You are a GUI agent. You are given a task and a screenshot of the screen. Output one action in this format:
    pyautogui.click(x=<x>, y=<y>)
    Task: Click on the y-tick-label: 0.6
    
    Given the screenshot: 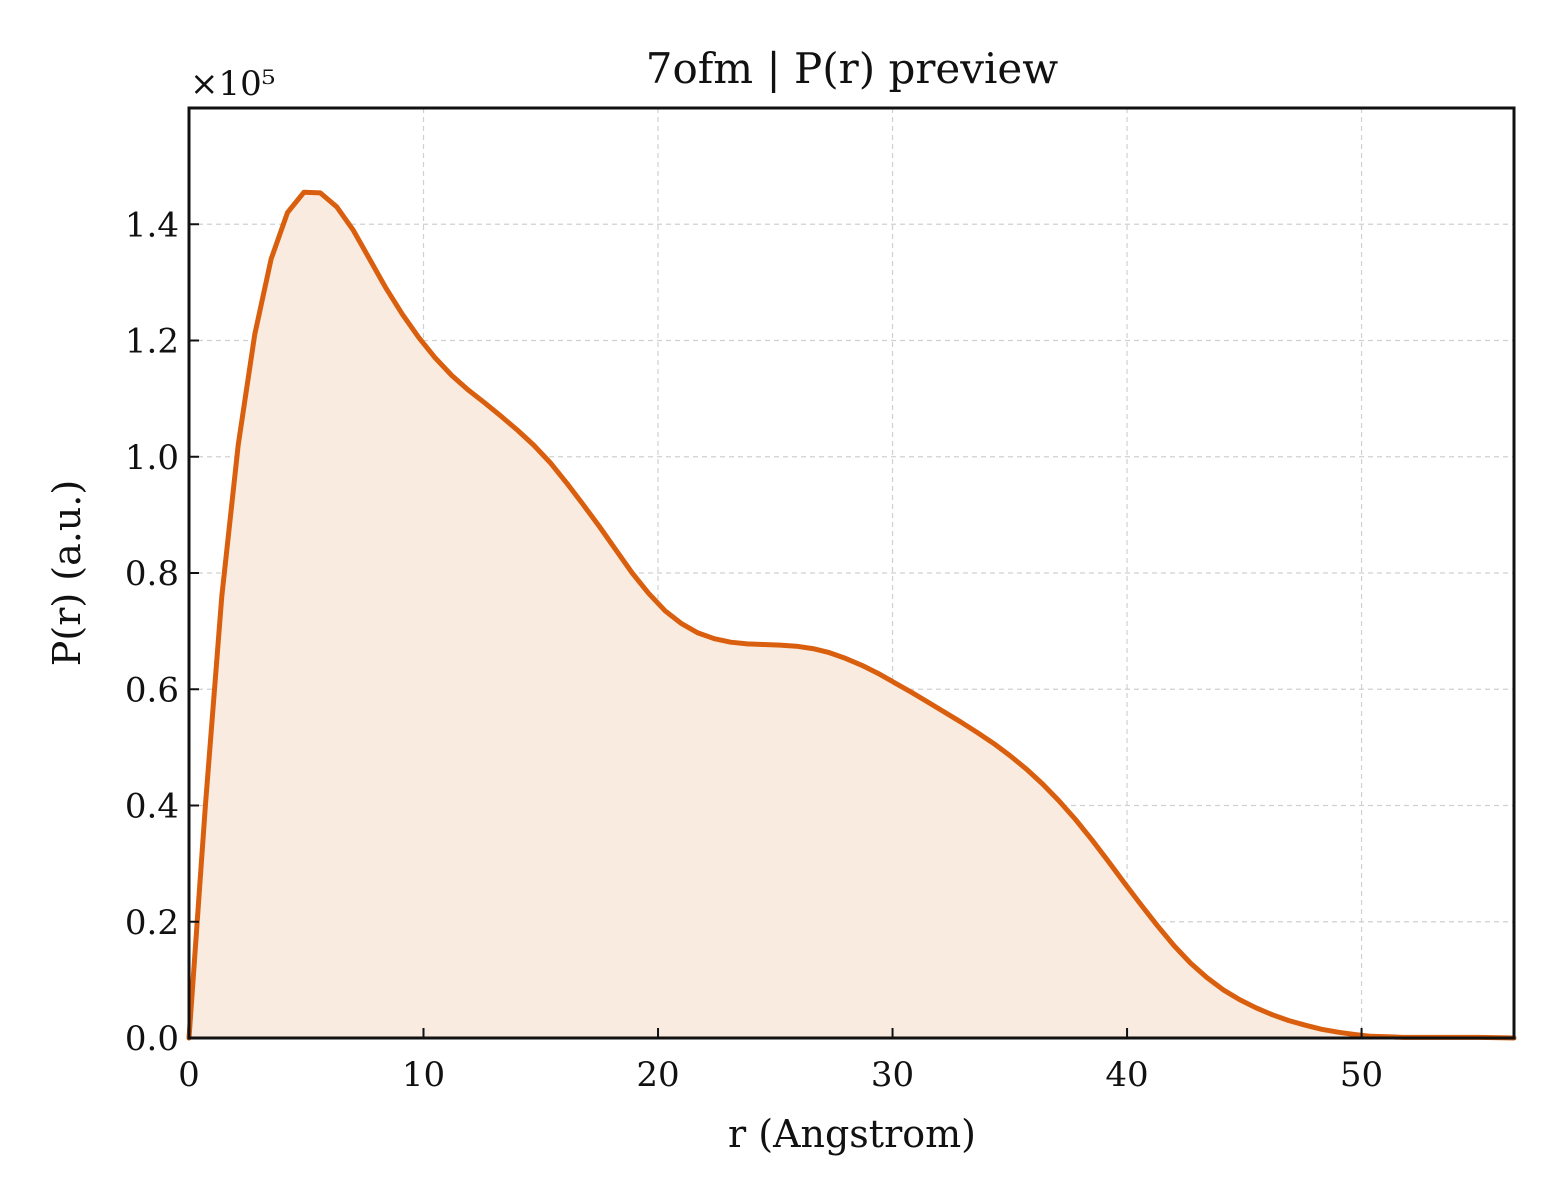 What is the action you would take?
    pyautogui.click(x=152, y=690)
    